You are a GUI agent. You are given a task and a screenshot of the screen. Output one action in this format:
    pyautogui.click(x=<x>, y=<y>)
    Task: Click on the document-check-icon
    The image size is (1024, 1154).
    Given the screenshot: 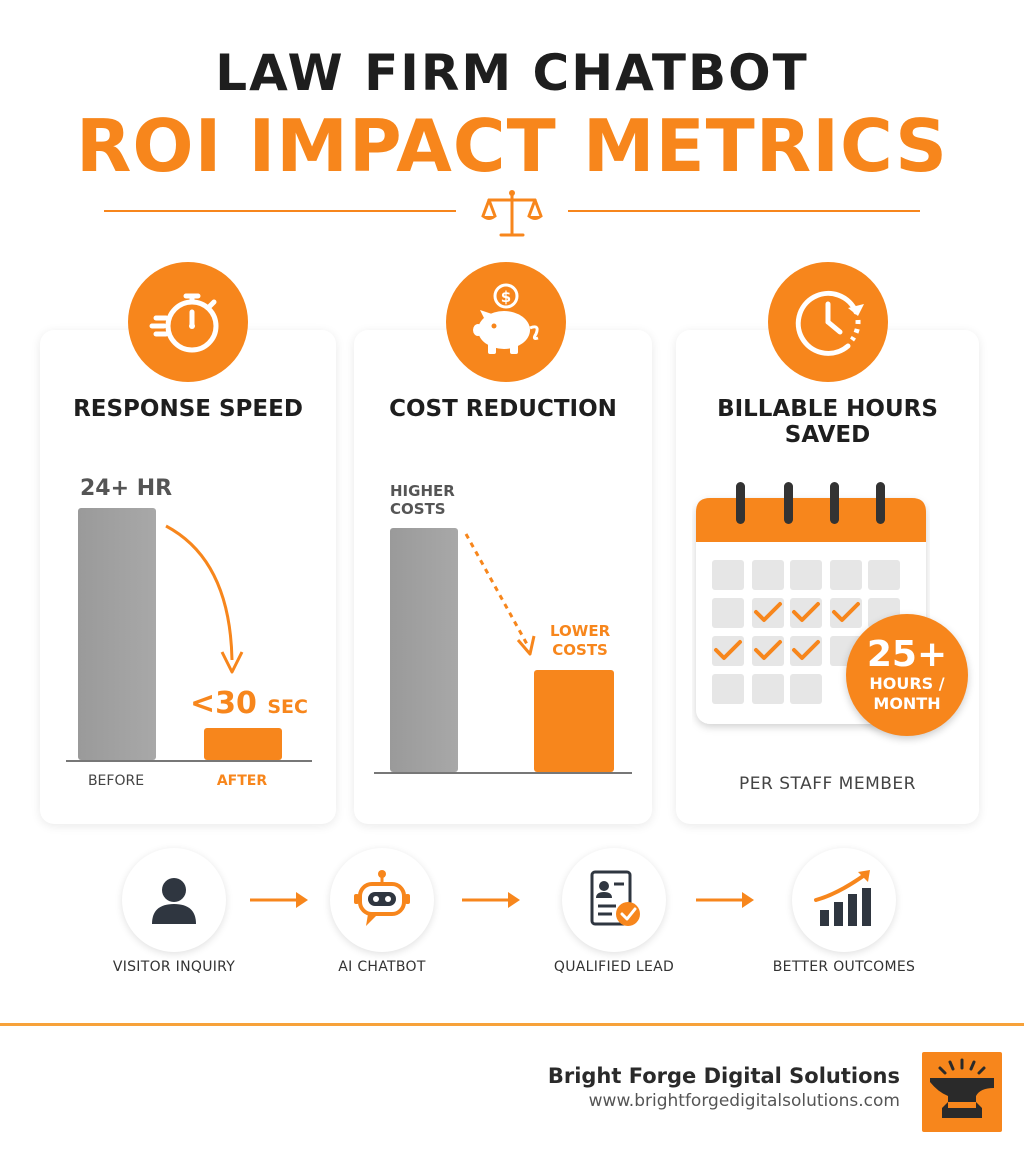 What is the action you would take?
    pyautogui.click(x=614, y=900)
    